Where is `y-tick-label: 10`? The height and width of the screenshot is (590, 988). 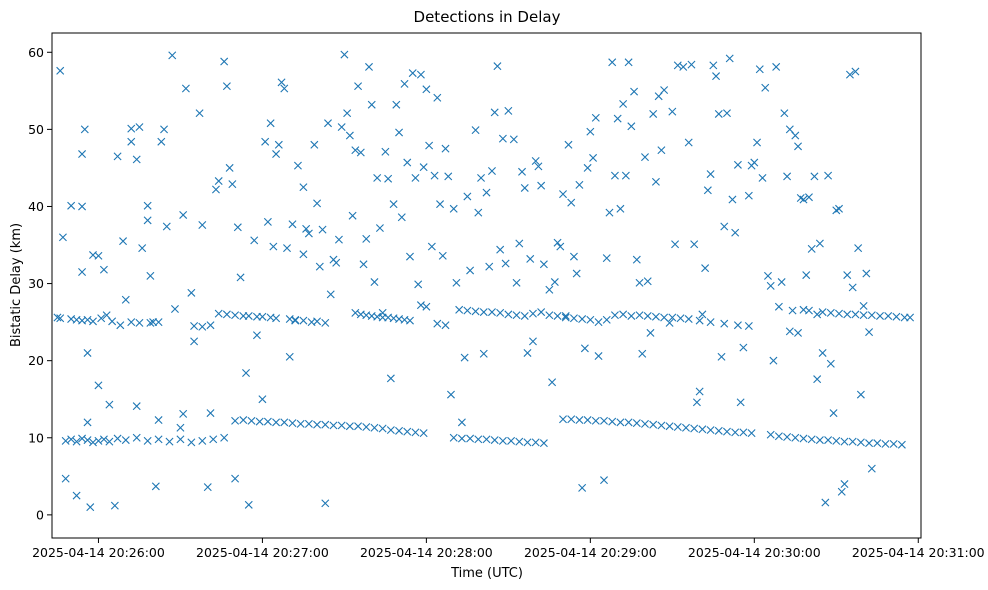 y-tick-label: 10 is located at coordinates (36, 437).